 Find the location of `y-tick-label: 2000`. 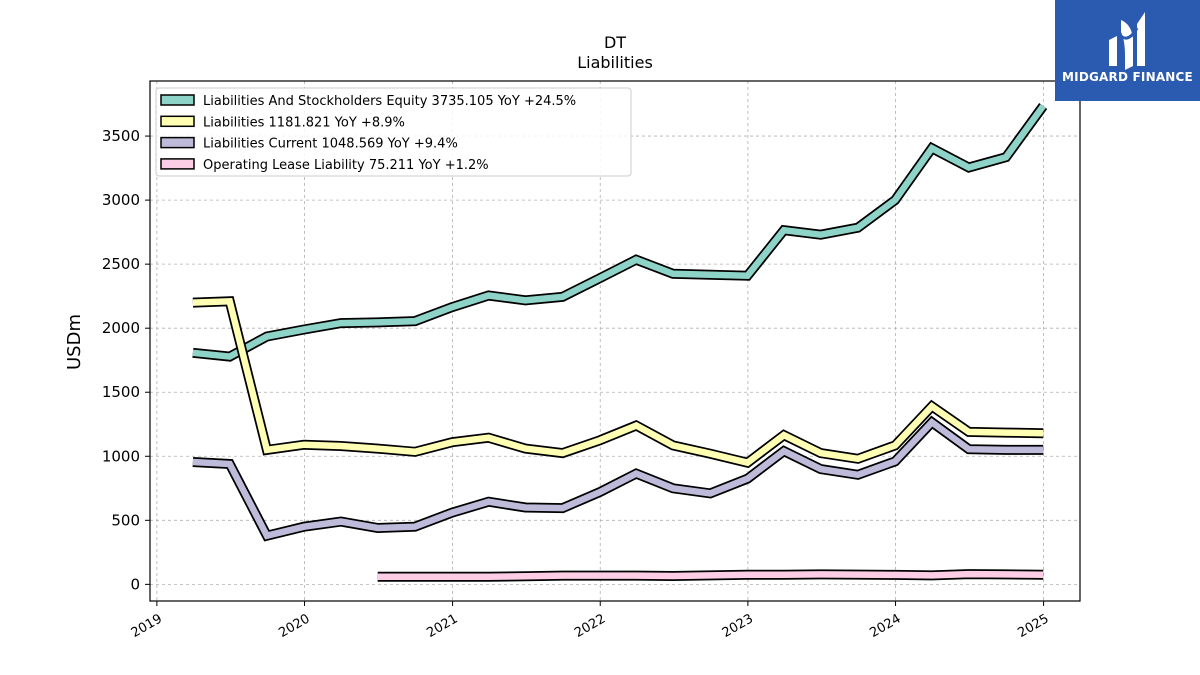

y-tick-label: 2000 is located at coordinates (121, 328).